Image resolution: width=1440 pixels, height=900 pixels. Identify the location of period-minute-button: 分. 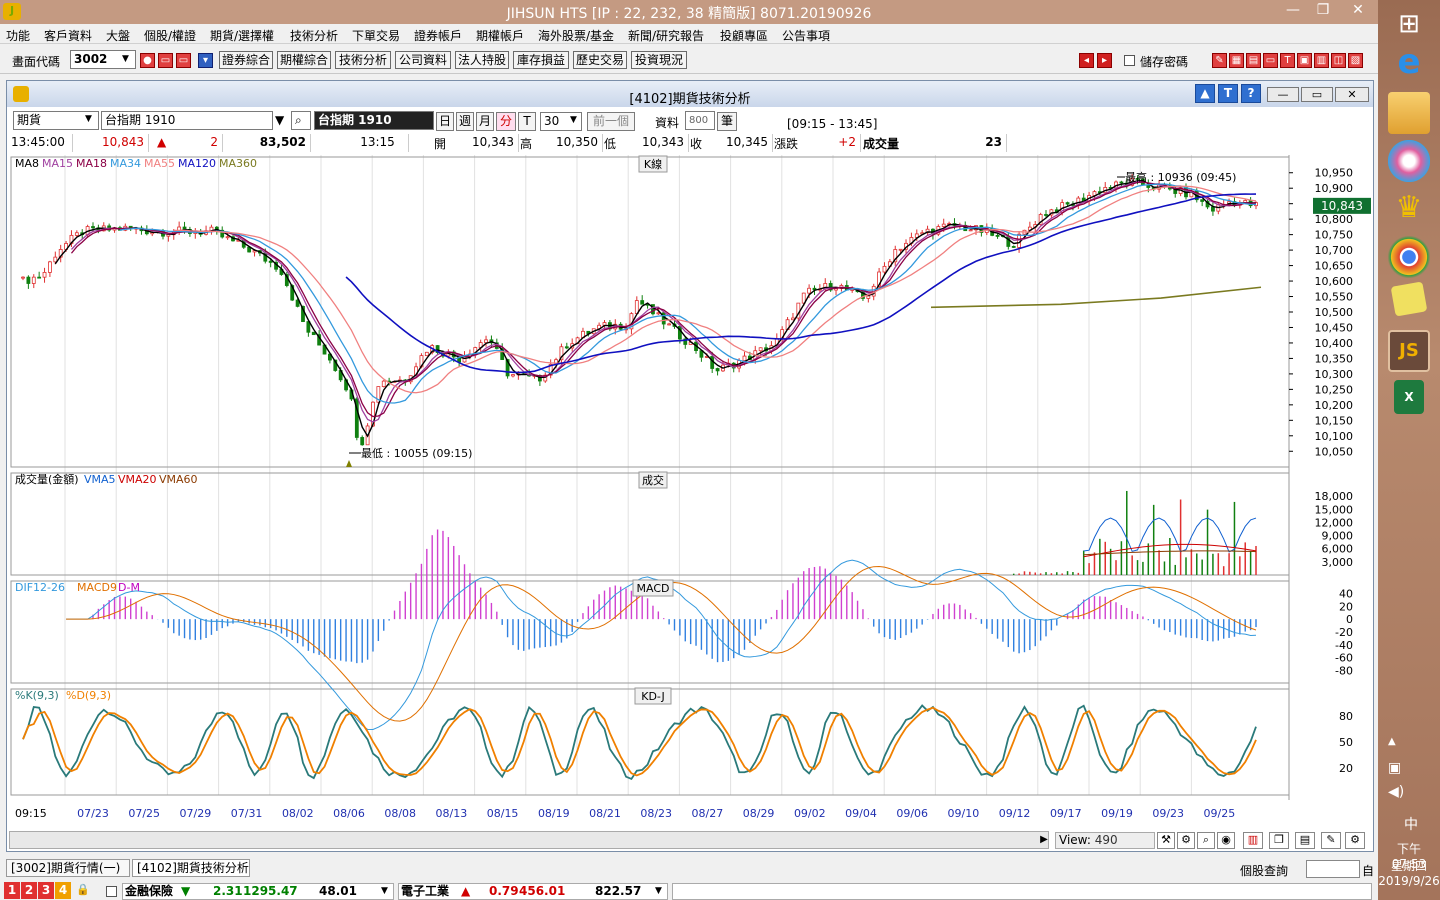
(506, 121).